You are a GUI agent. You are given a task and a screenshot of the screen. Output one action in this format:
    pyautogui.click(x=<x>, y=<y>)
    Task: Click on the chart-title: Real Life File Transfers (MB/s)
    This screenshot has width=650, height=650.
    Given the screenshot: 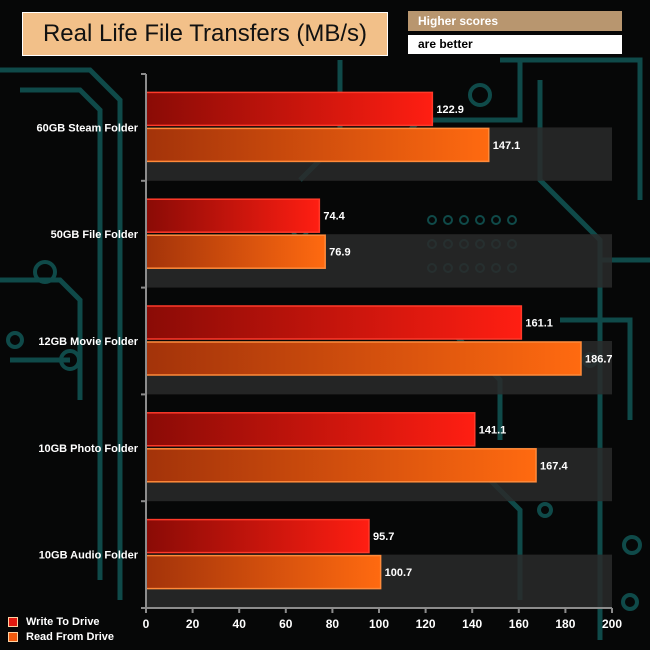 What is the action you would take?
    pyautogui.click(x=205, y=34)
    